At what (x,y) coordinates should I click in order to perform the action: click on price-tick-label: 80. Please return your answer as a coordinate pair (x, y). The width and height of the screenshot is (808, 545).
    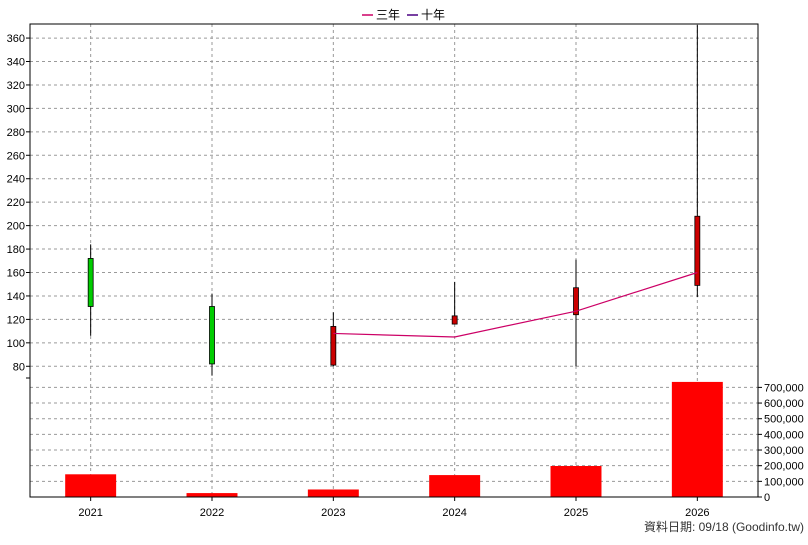
    Looking at the image, I should click on (19, 367).